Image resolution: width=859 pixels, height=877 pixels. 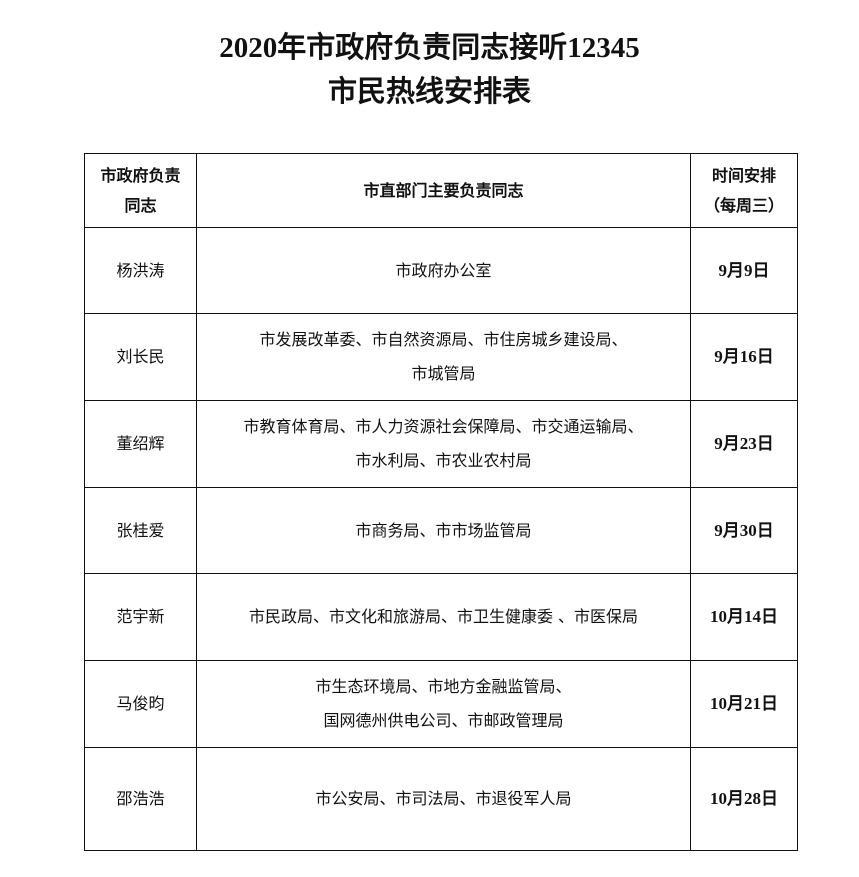 I want to click on table-header-row: 市政府负责同志 市直部门主要负责同志 时间安排 （每周三）, so click(x=441, y=190).